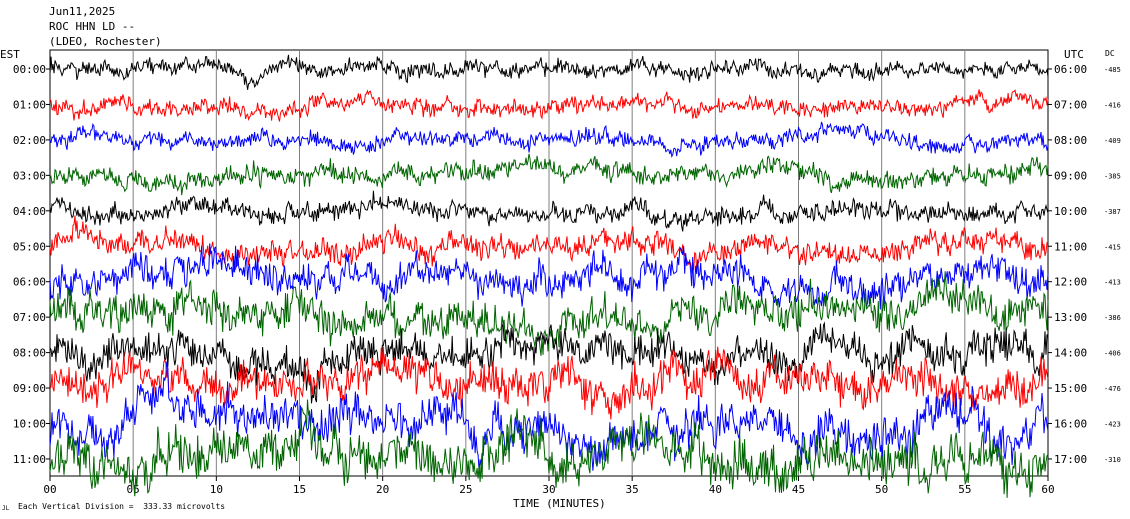 Image resolution: width=1130 pixels, height=519 pixels. What do you see at coordinates (1070, 69) in the screenshot?
I see `utc-hour-label: 06:00` at bounding box center [1070, 69].